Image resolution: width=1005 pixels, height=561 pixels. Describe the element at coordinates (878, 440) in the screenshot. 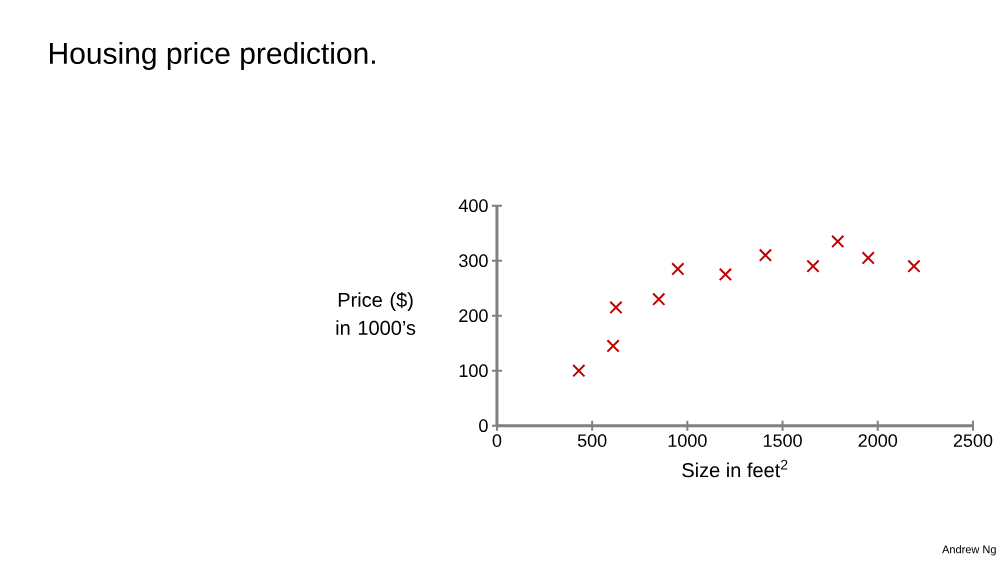

I see `x-tick-label: 2000` at that location.